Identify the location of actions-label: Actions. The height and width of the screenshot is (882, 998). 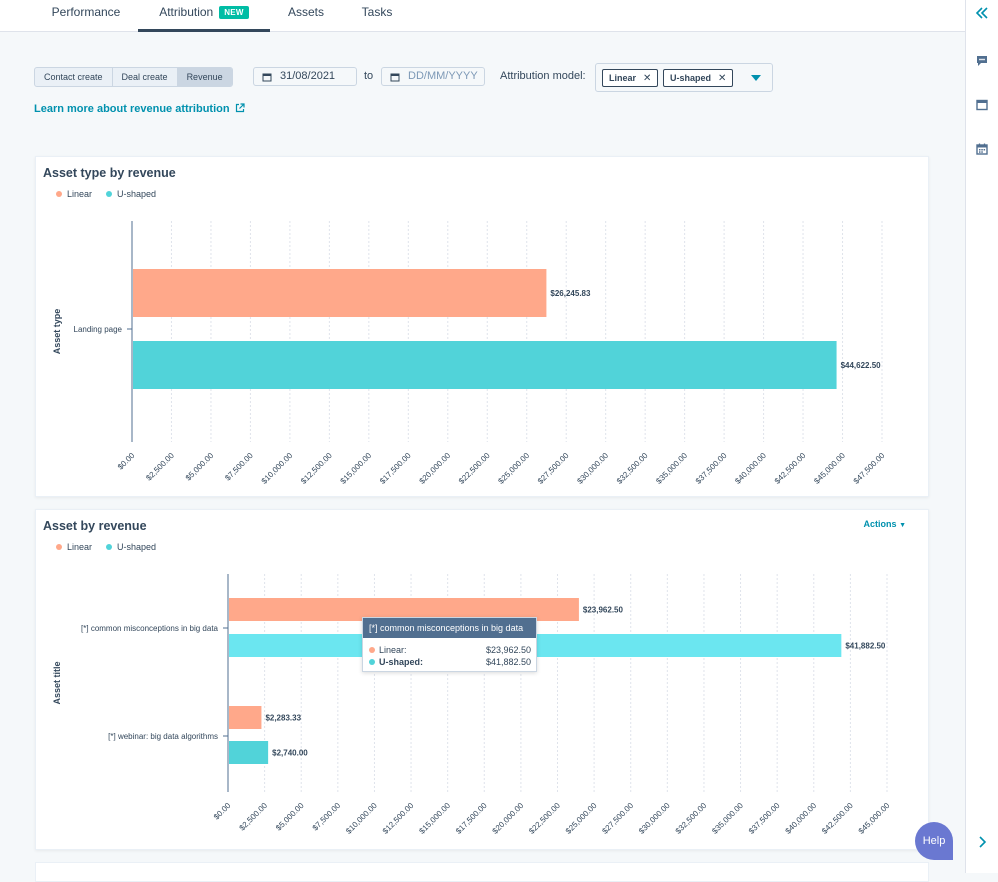
(880, 524).